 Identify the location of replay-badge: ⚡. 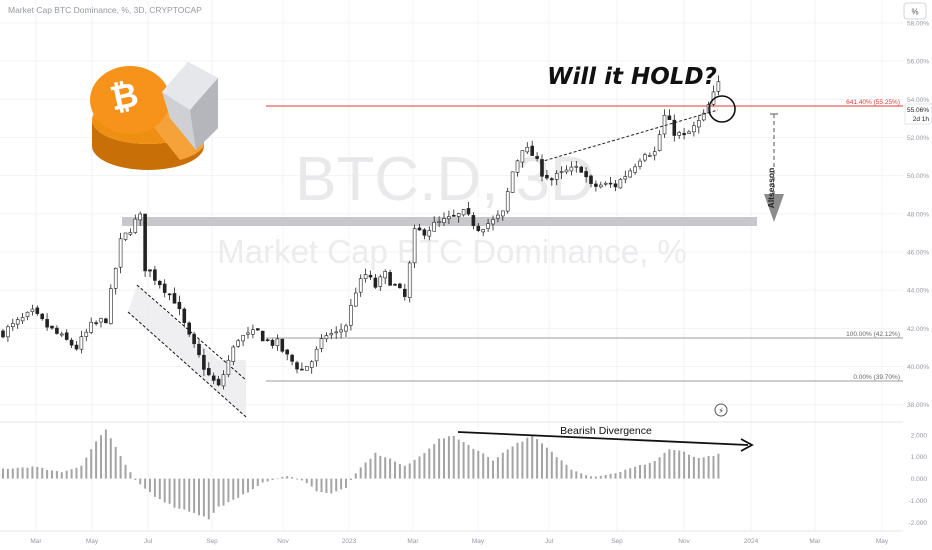
(721, 410).